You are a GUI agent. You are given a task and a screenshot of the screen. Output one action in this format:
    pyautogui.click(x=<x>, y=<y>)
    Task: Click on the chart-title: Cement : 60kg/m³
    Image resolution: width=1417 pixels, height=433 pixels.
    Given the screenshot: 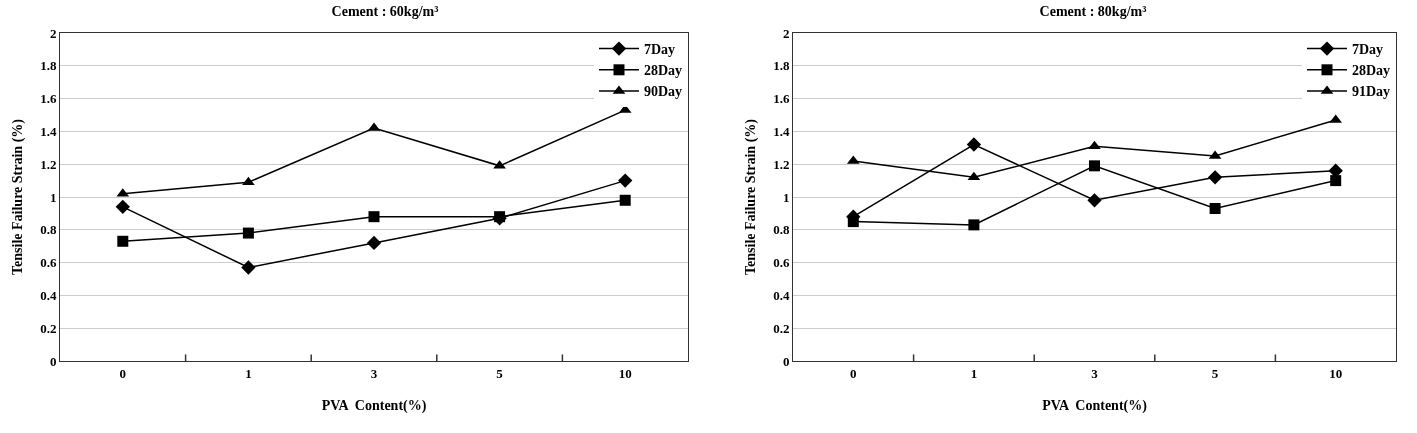 What is the action you would take?
    pyautogui.click(x=385, y=12)
    